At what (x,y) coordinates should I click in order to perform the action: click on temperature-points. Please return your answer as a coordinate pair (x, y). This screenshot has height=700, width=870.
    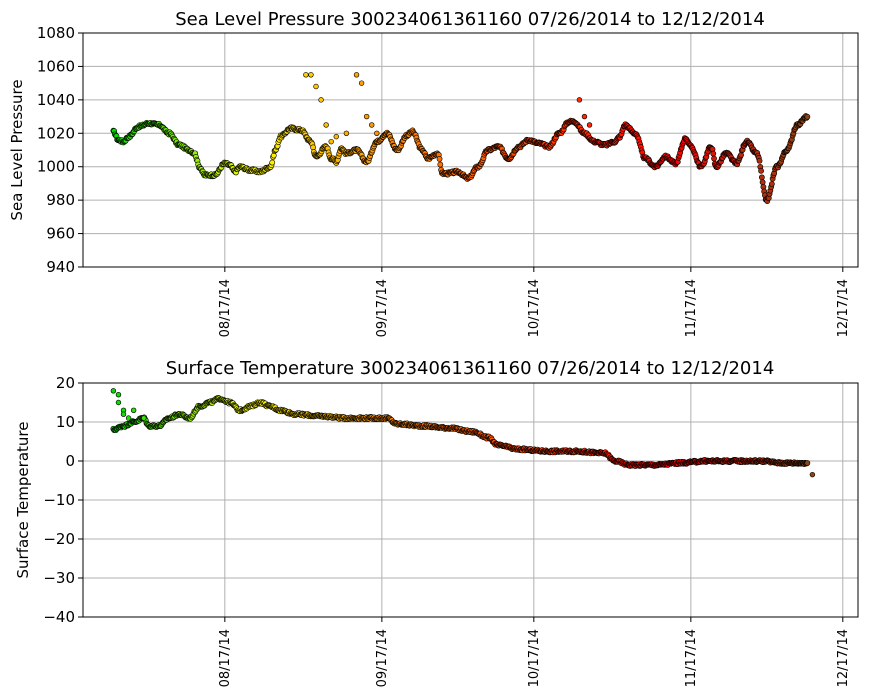
    Looking at the image, I should click on (463, 433).